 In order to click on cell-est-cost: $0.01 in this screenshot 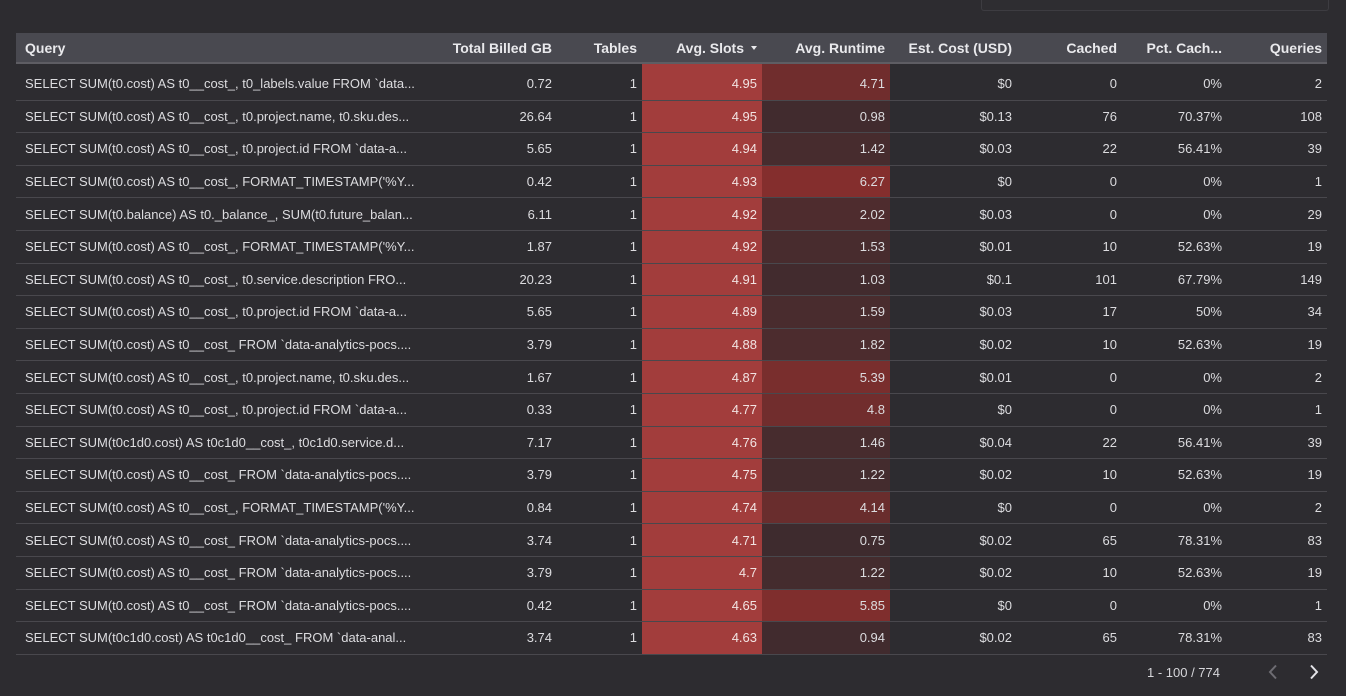, I will do `click(953, 247)`.